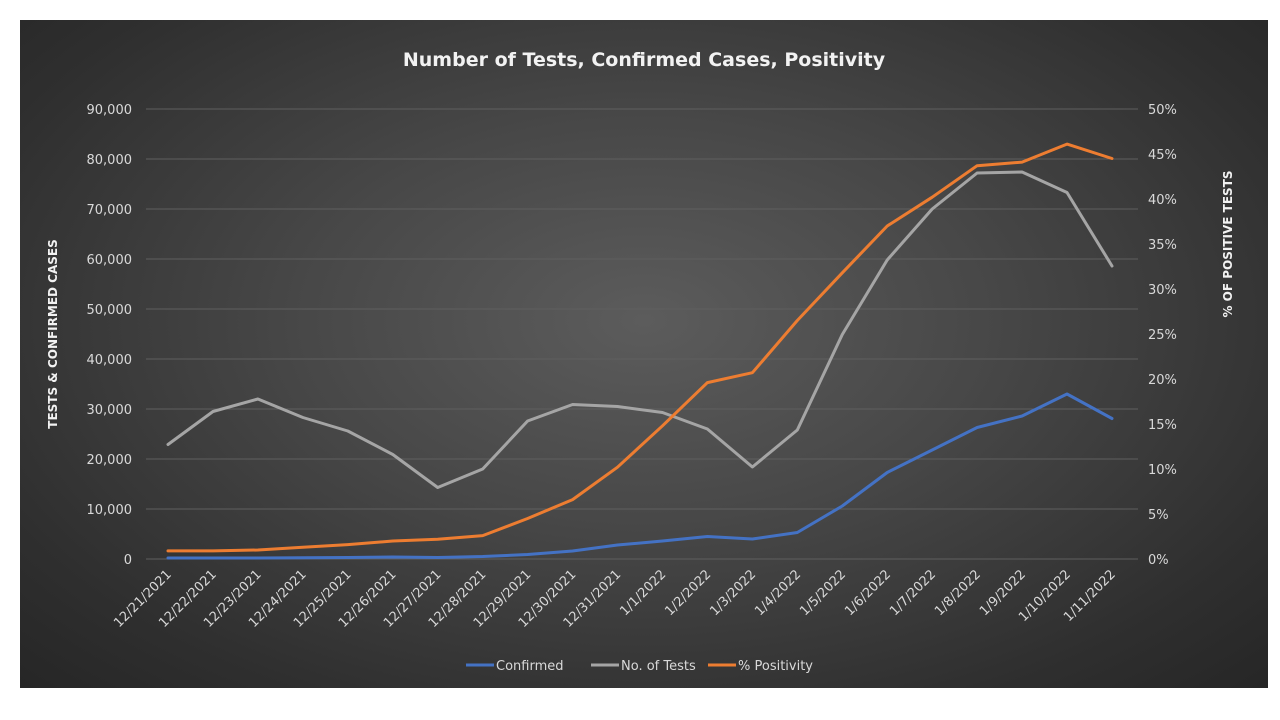 The image size is (1280, 720). What do you see at coordinates (658, 666) in the screenshot?
I see `legend-label-no-of-tests: No. of Tests` at bounding box center [658, 666].